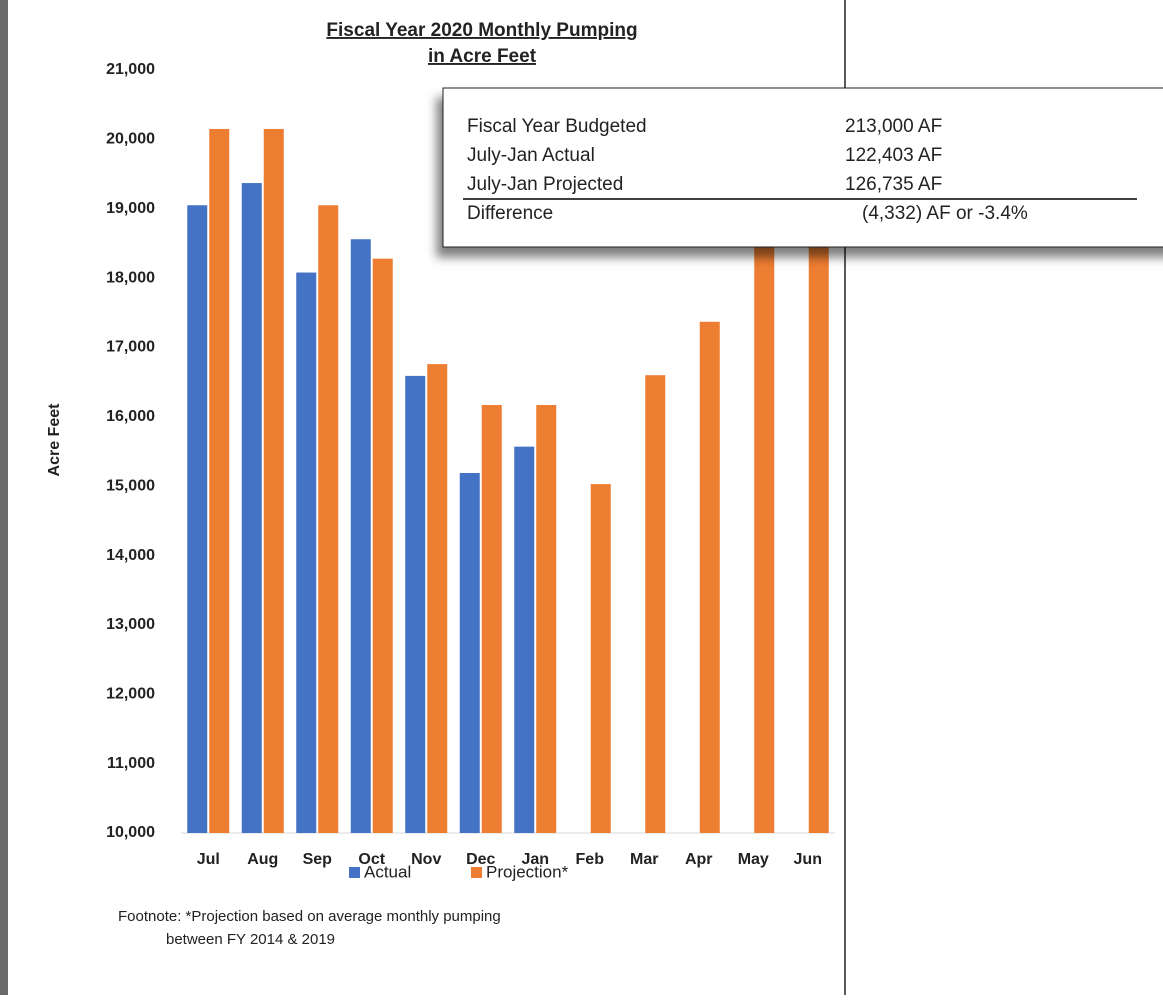 Image resolution: width=1163 pixels, height=1000 pixels. I want to click on y-tick-label: 19,000, so click(130, 208).